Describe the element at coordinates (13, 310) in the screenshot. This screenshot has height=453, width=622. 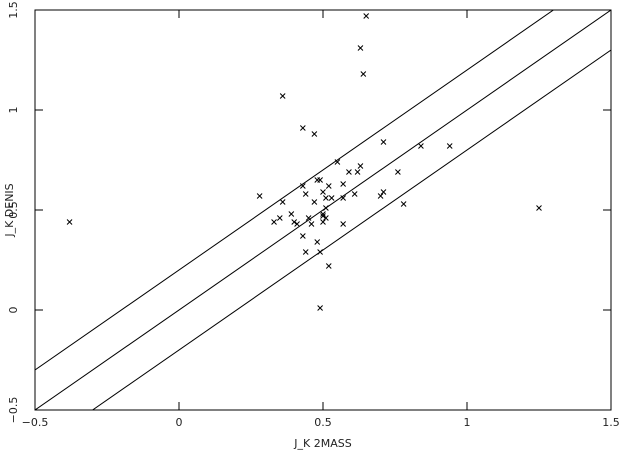
I see `y-tick-label: 0` at that location.